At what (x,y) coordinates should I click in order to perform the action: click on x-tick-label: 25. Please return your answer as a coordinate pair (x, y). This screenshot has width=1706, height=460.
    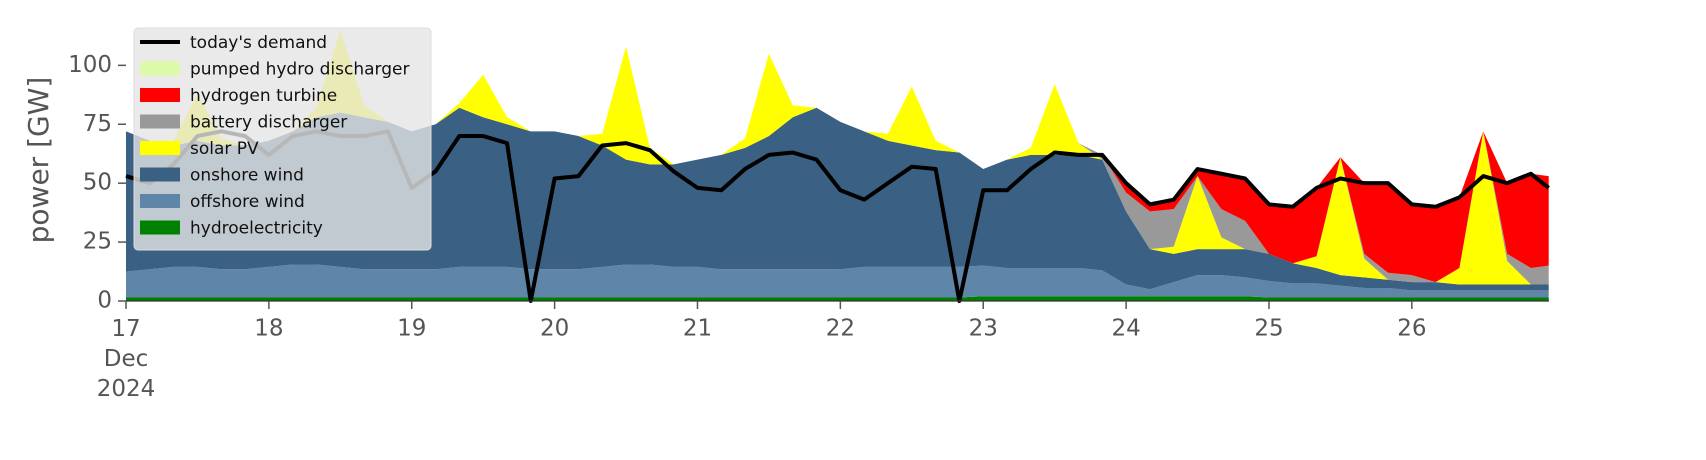
    Looking at the image, I should click on (1268, 329).